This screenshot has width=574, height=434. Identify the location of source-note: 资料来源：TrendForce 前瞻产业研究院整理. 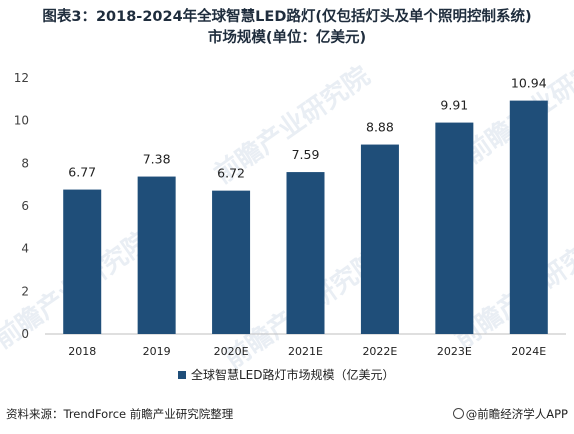
(120, 414).